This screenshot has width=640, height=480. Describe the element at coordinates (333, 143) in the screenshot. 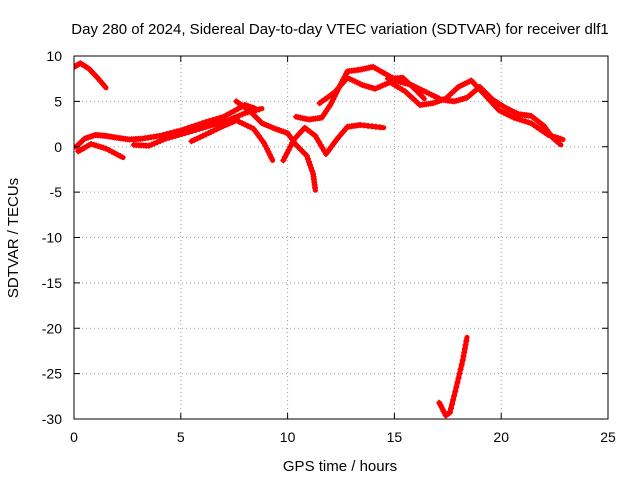

I see `series-track-midday-b` at that location.